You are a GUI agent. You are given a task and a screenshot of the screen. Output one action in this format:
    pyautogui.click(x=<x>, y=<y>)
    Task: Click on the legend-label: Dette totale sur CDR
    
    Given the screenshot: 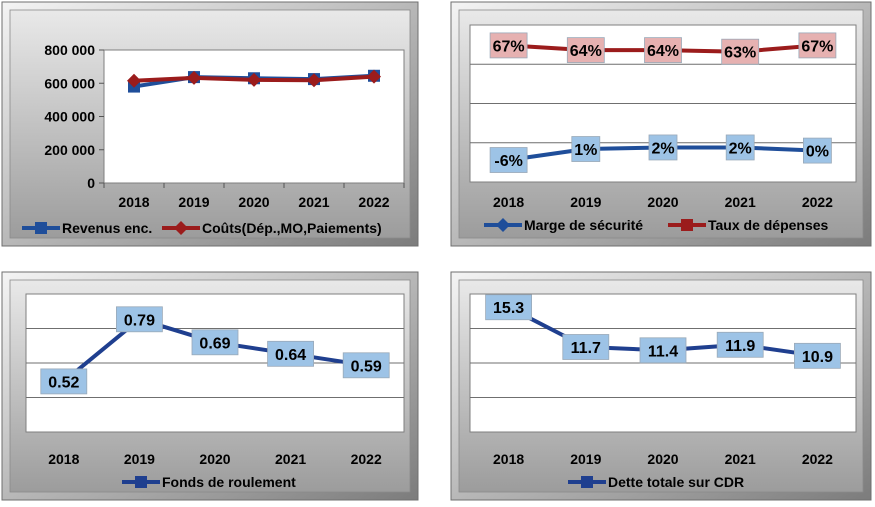 What is the action you would take?
    pyautogui.click(x=676, y=482)
    